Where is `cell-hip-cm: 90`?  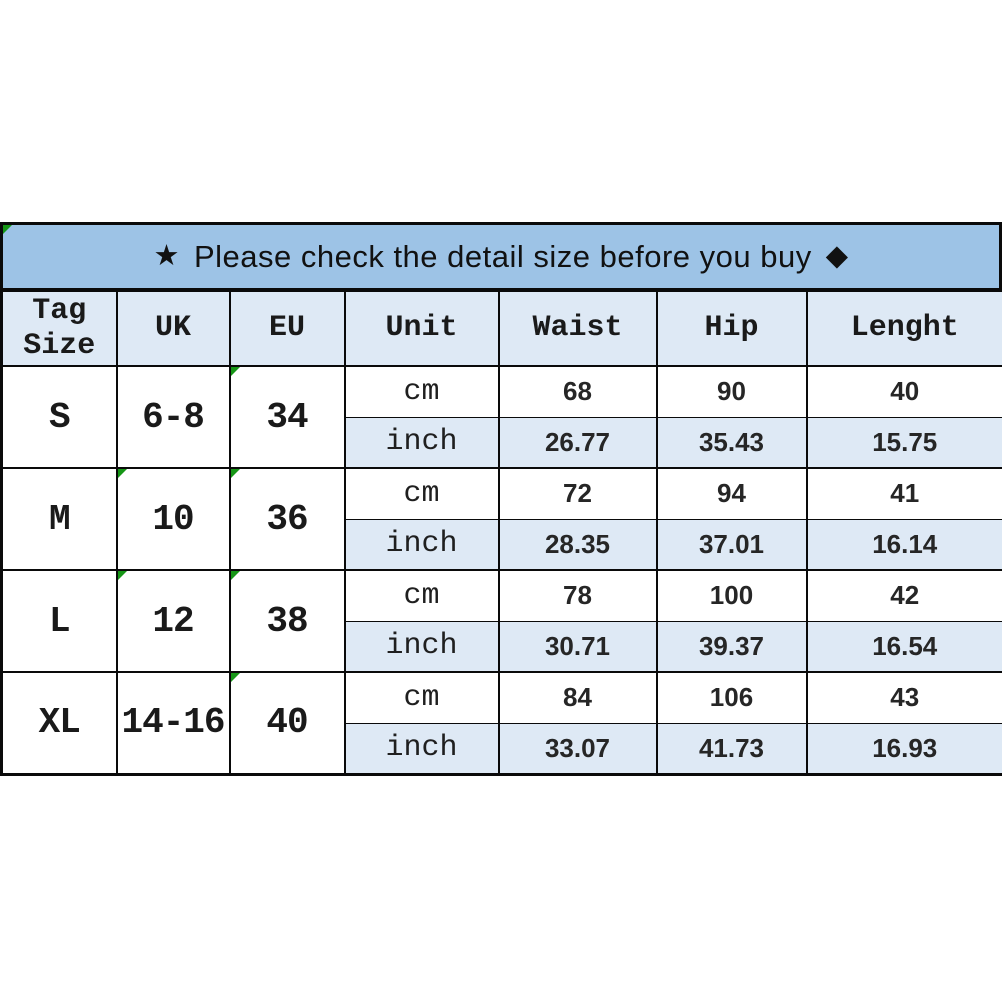 cell-hip-cm: 90 is located at coordinates (731, 391).